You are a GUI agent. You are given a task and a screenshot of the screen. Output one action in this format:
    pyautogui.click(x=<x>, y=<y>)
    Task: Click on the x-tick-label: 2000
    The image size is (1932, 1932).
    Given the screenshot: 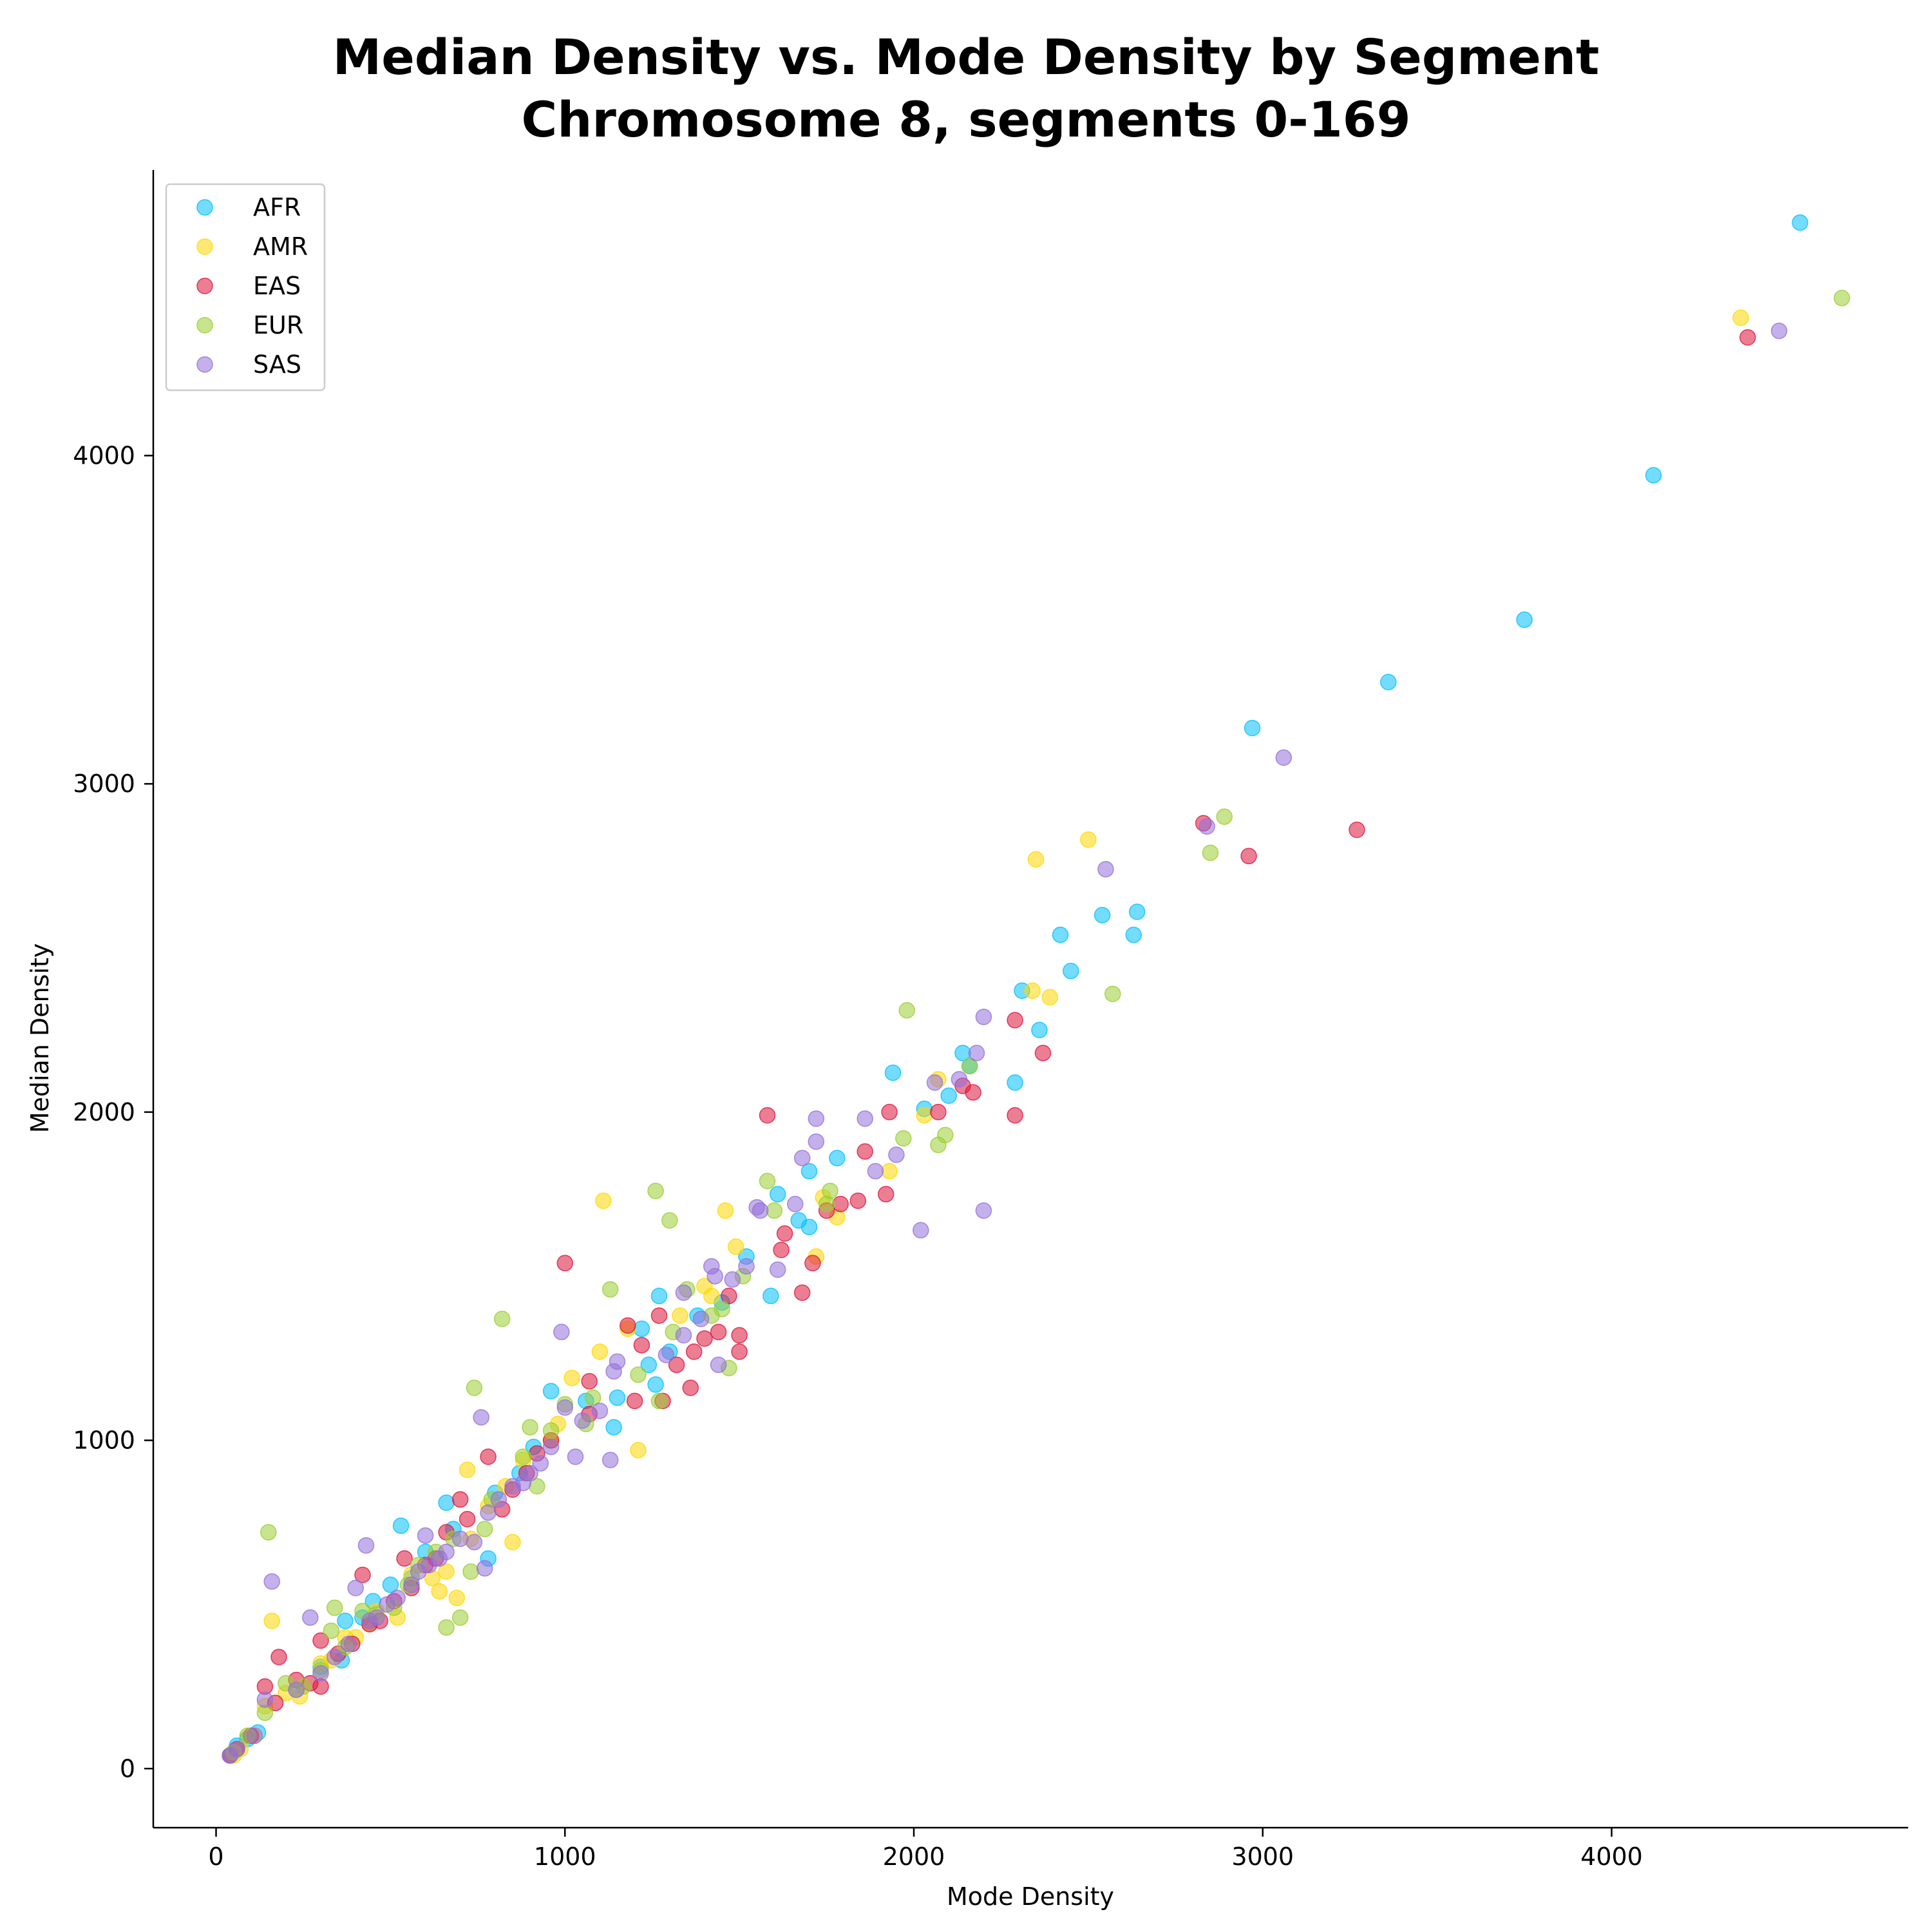 What is the action you would take?
    pyautogui.click(x=914, y=1857)
    